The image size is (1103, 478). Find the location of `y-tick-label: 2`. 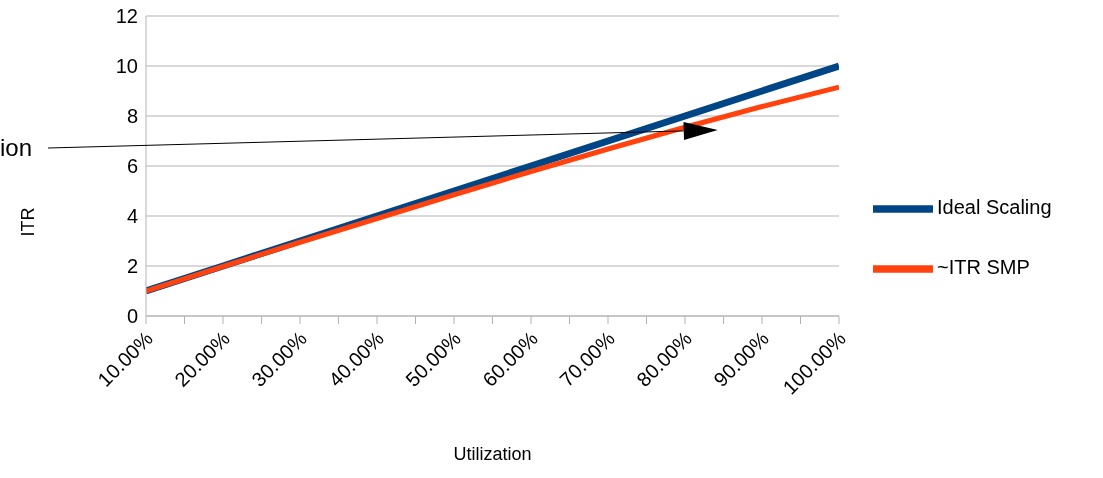

y-tick-label: 2 is located at coordinates (132, 266).